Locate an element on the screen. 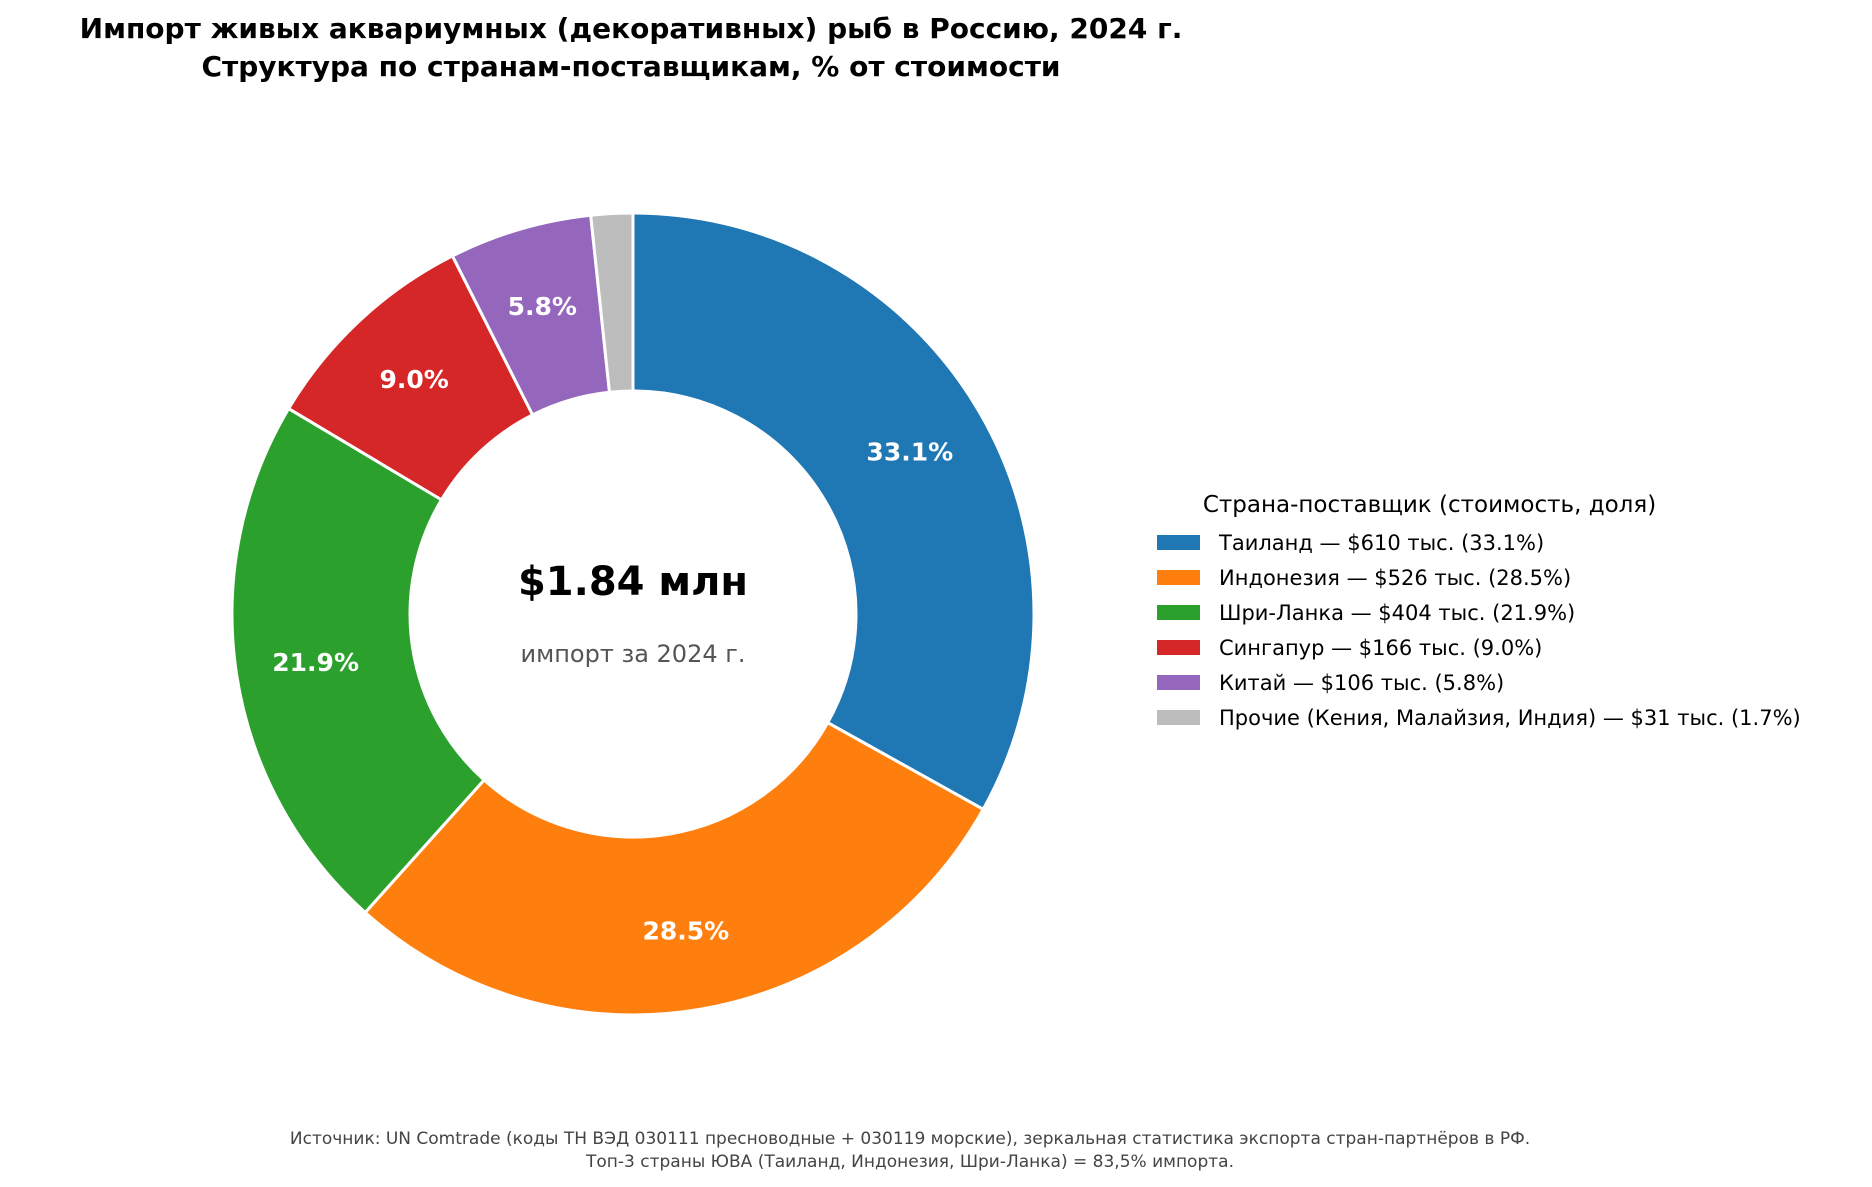 The image size is (1872, 1187). slice-label-china: 5.8% is located at coordinates (542, 306).